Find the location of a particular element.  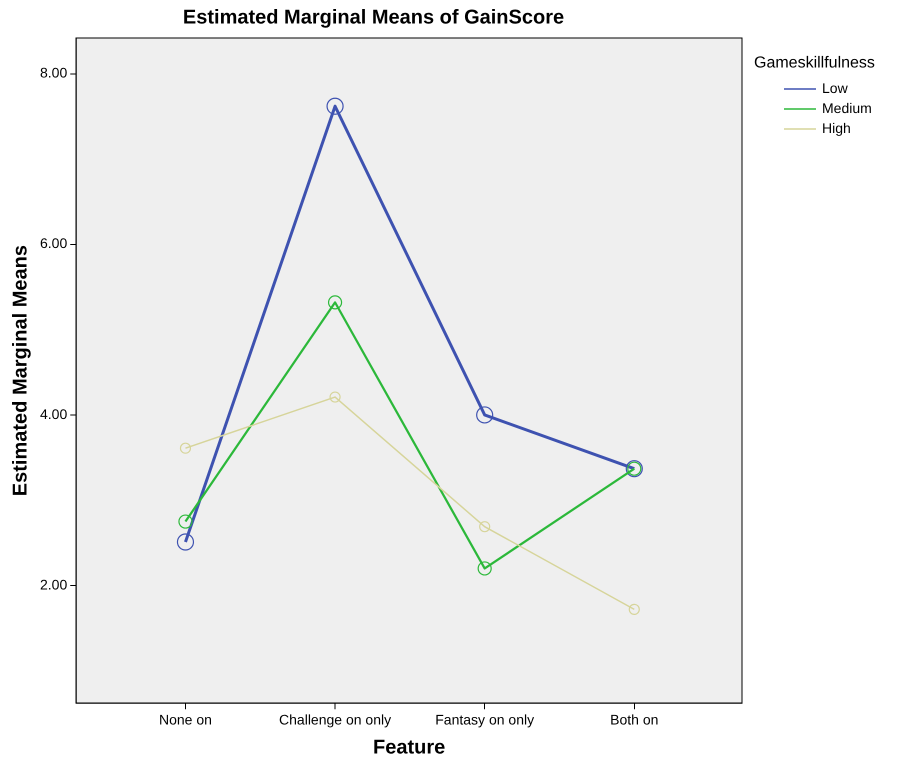

legend-label: High is located at coordinates (836, 128).